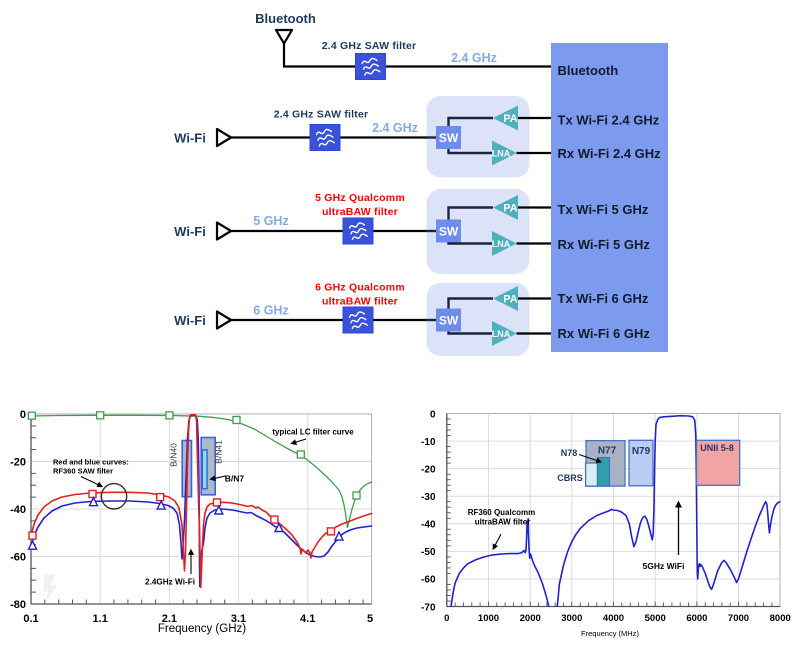 The image size is (800, 655). I want to click on svg-text: 7000, so click(738, 618).